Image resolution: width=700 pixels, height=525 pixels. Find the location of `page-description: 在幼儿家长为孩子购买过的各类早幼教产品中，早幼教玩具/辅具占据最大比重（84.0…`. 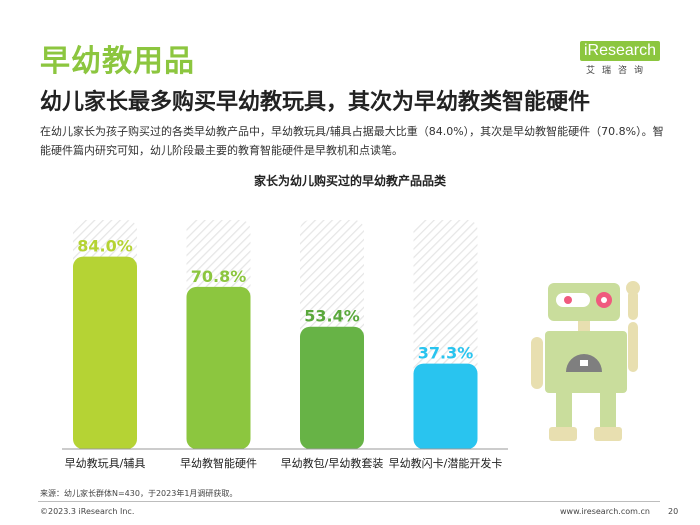

page-description: 在幼儿家长为孩子购买过的各类早幼教产品中，早幼教玩具/辅具占据最大比重（84.0… is located at coordinates (352, 141).